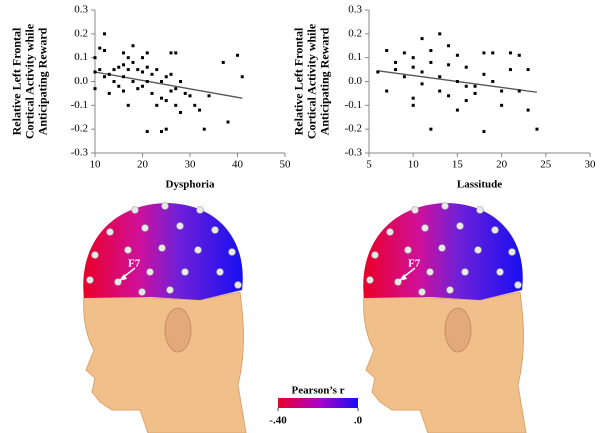  What do you see at coordinates (164, 317) in the screenshot?
I see `head-map` at bounding box center [164, 317].